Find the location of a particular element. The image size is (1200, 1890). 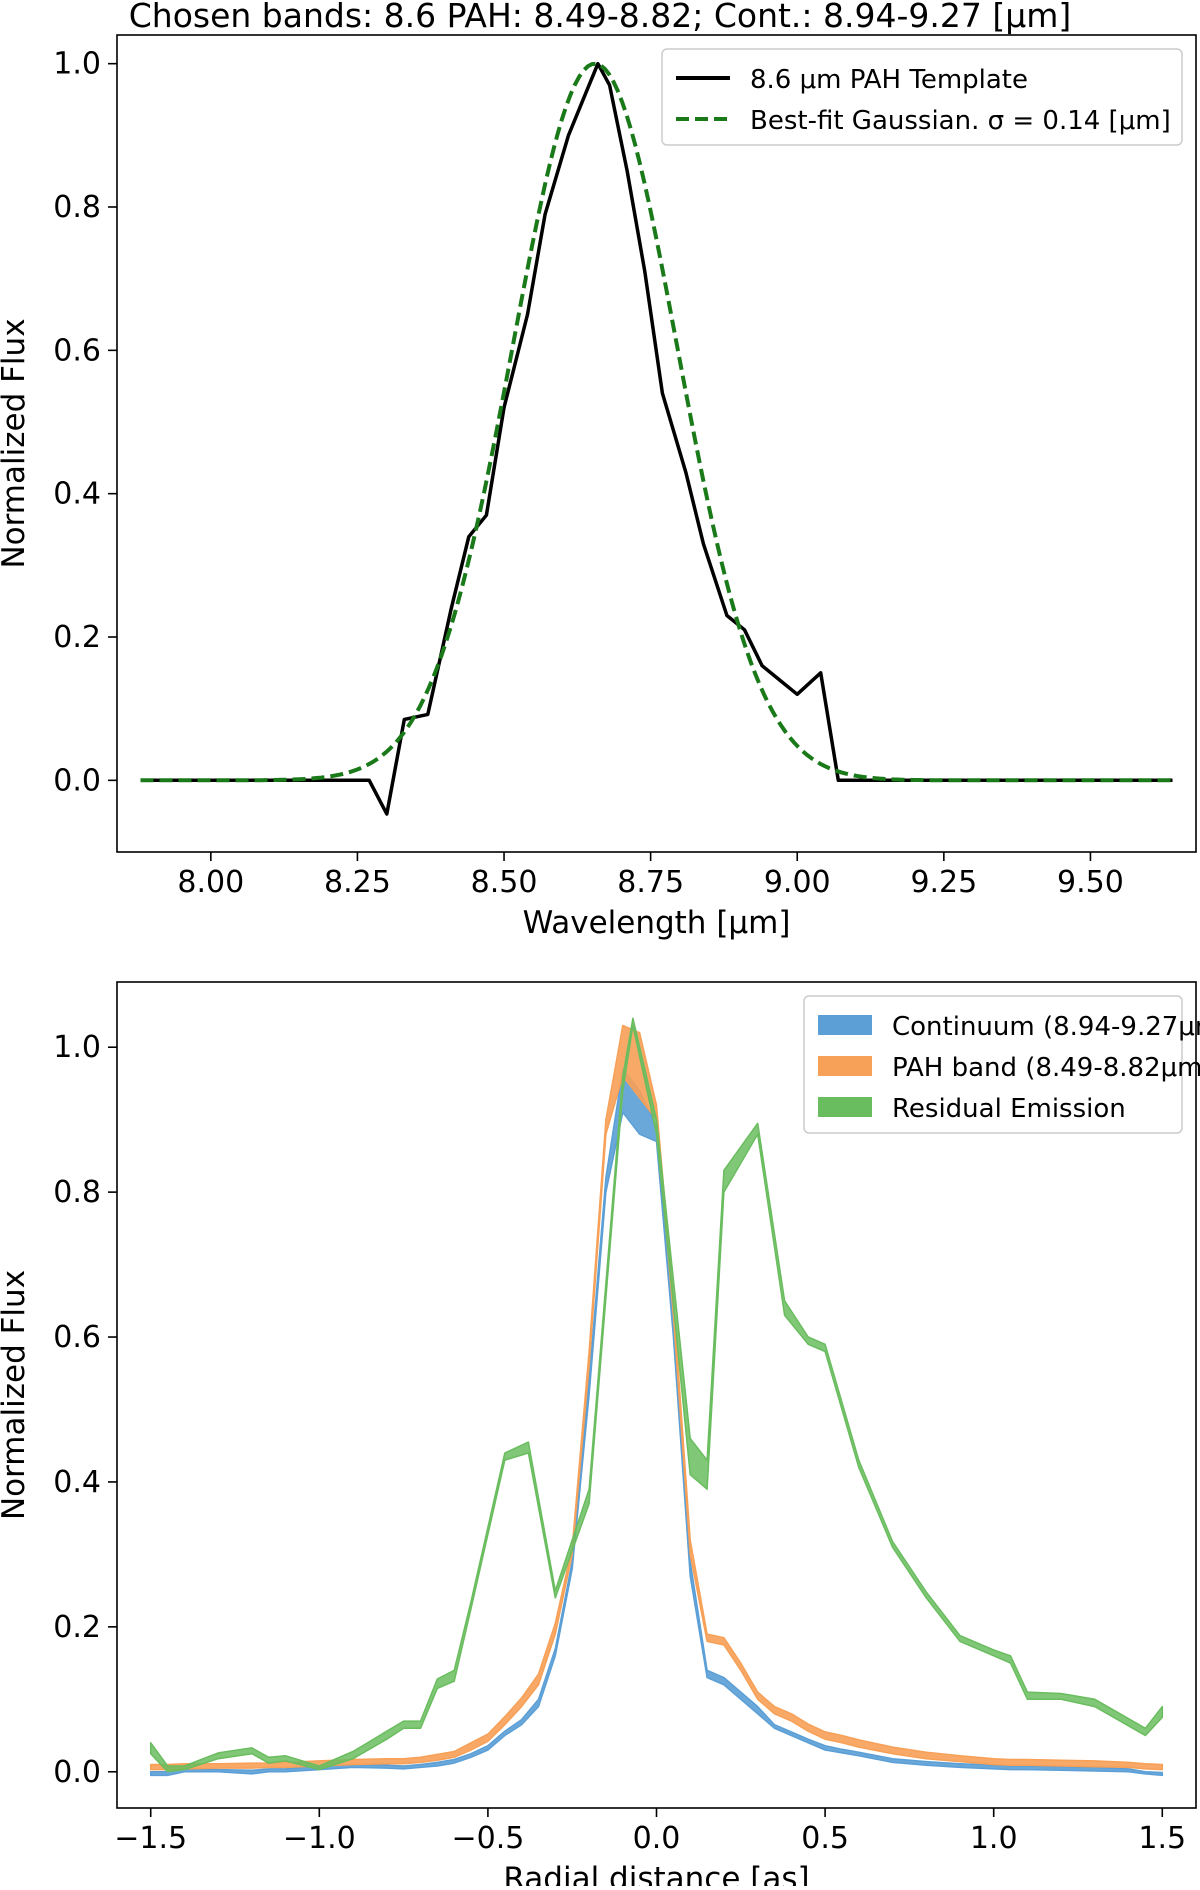

x-tick-label: −1.0 is located at coordinates (319, 1838).